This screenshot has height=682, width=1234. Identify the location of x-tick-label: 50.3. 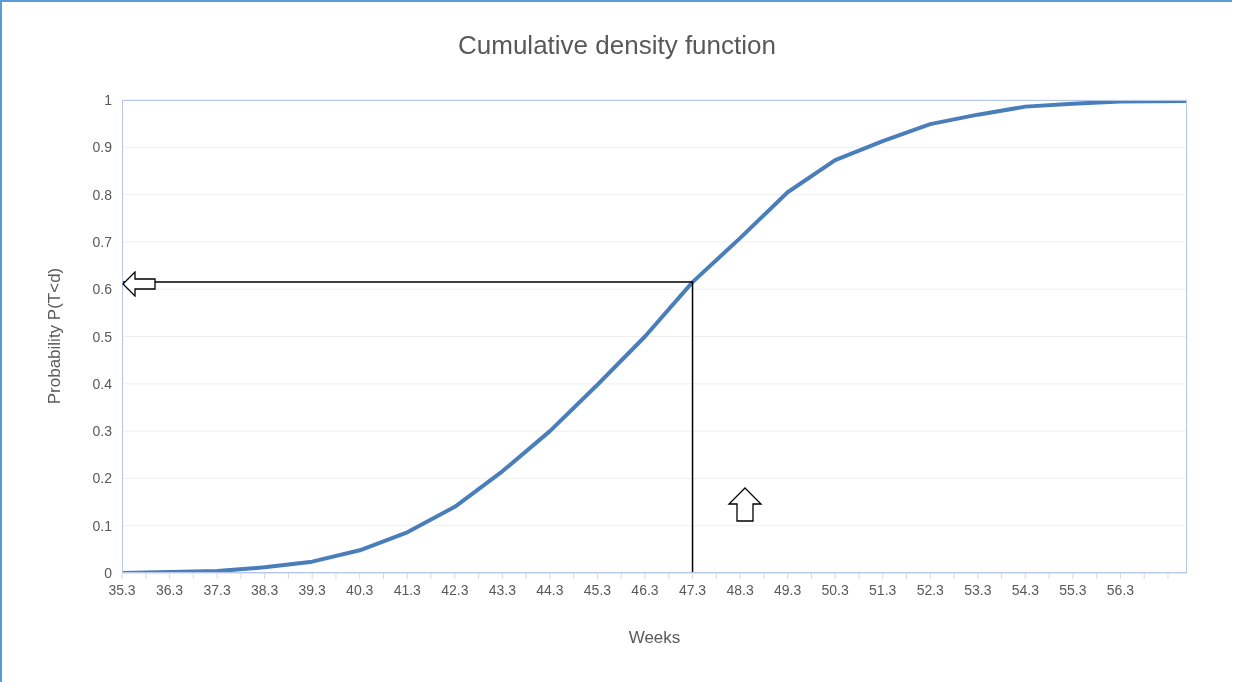
(835, 590).